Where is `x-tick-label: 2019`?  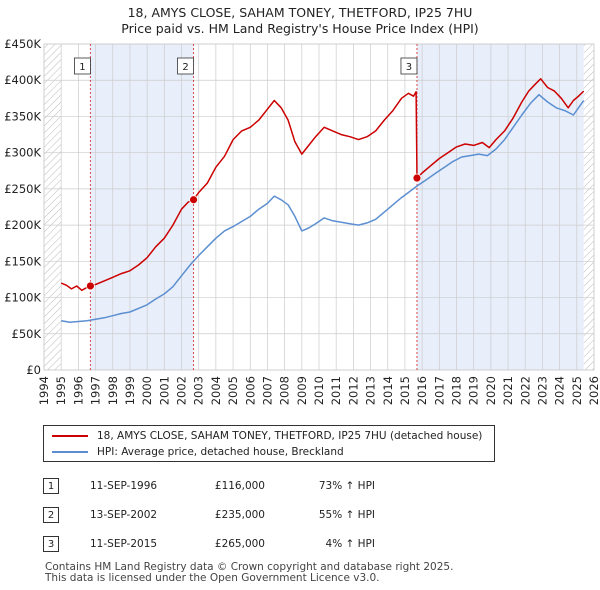 x-tick-label: 2019 is located at coordinates (474, 390).